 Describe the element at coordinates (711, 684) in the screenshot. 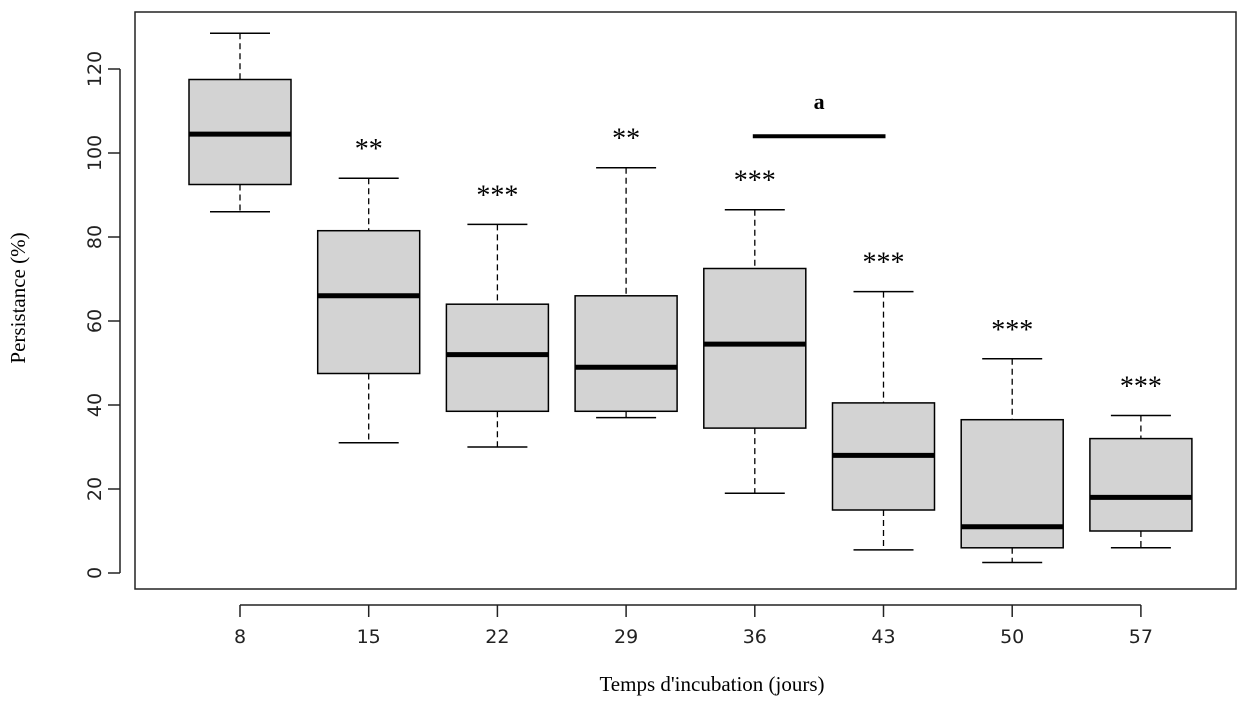

I see `x-axis-title: Temps d'incubation (jours)` at that location.